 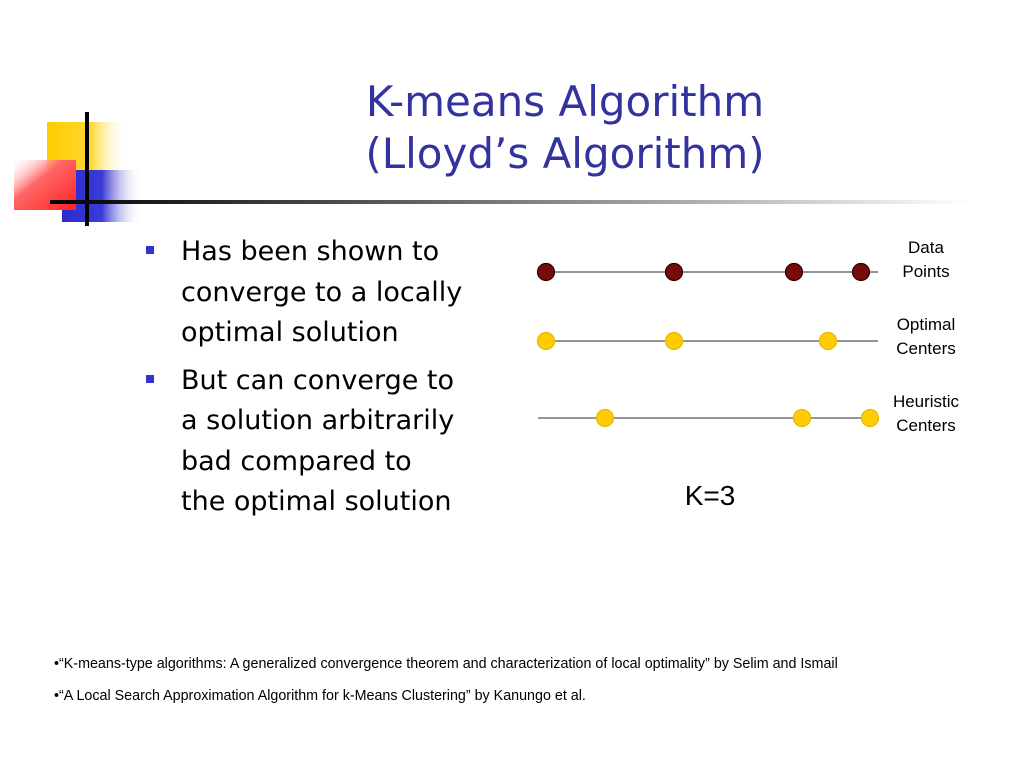 What do you see at coordinates (926, 414) in the screenshot?
I see `heuristic-centers-label: Heuristic Centers` at bounding box center [926, 414].